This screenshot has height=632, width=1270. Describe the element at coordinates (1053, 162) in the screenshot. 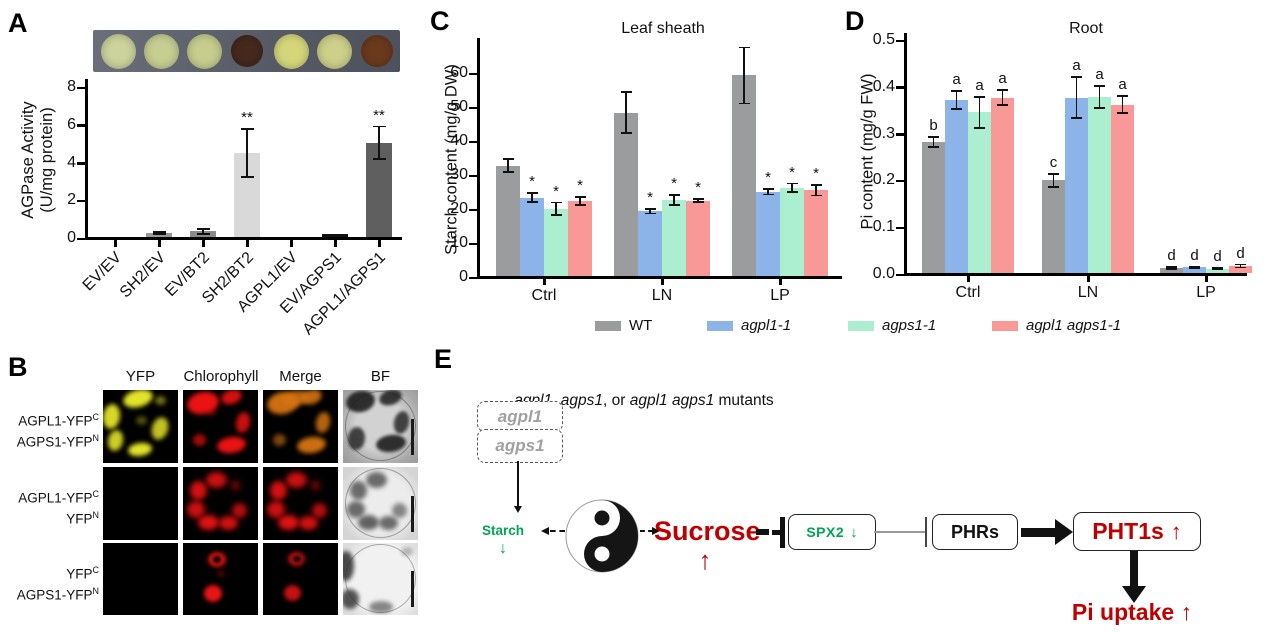

I see `WT-LN-annotation: c` at that location.